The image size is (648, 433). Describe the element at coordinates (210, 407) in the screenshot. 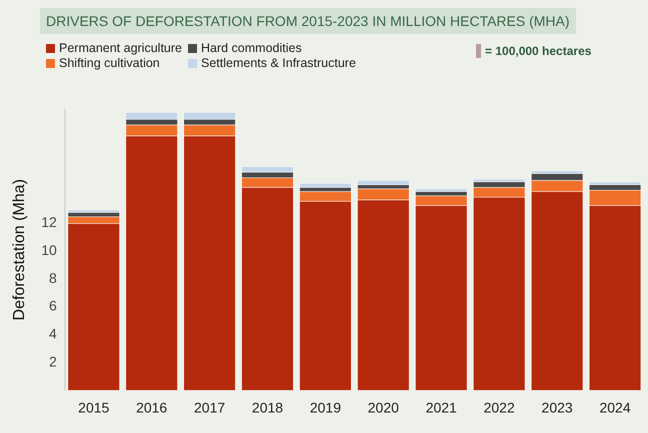

I see `x-tick-label: 2017` at that location.